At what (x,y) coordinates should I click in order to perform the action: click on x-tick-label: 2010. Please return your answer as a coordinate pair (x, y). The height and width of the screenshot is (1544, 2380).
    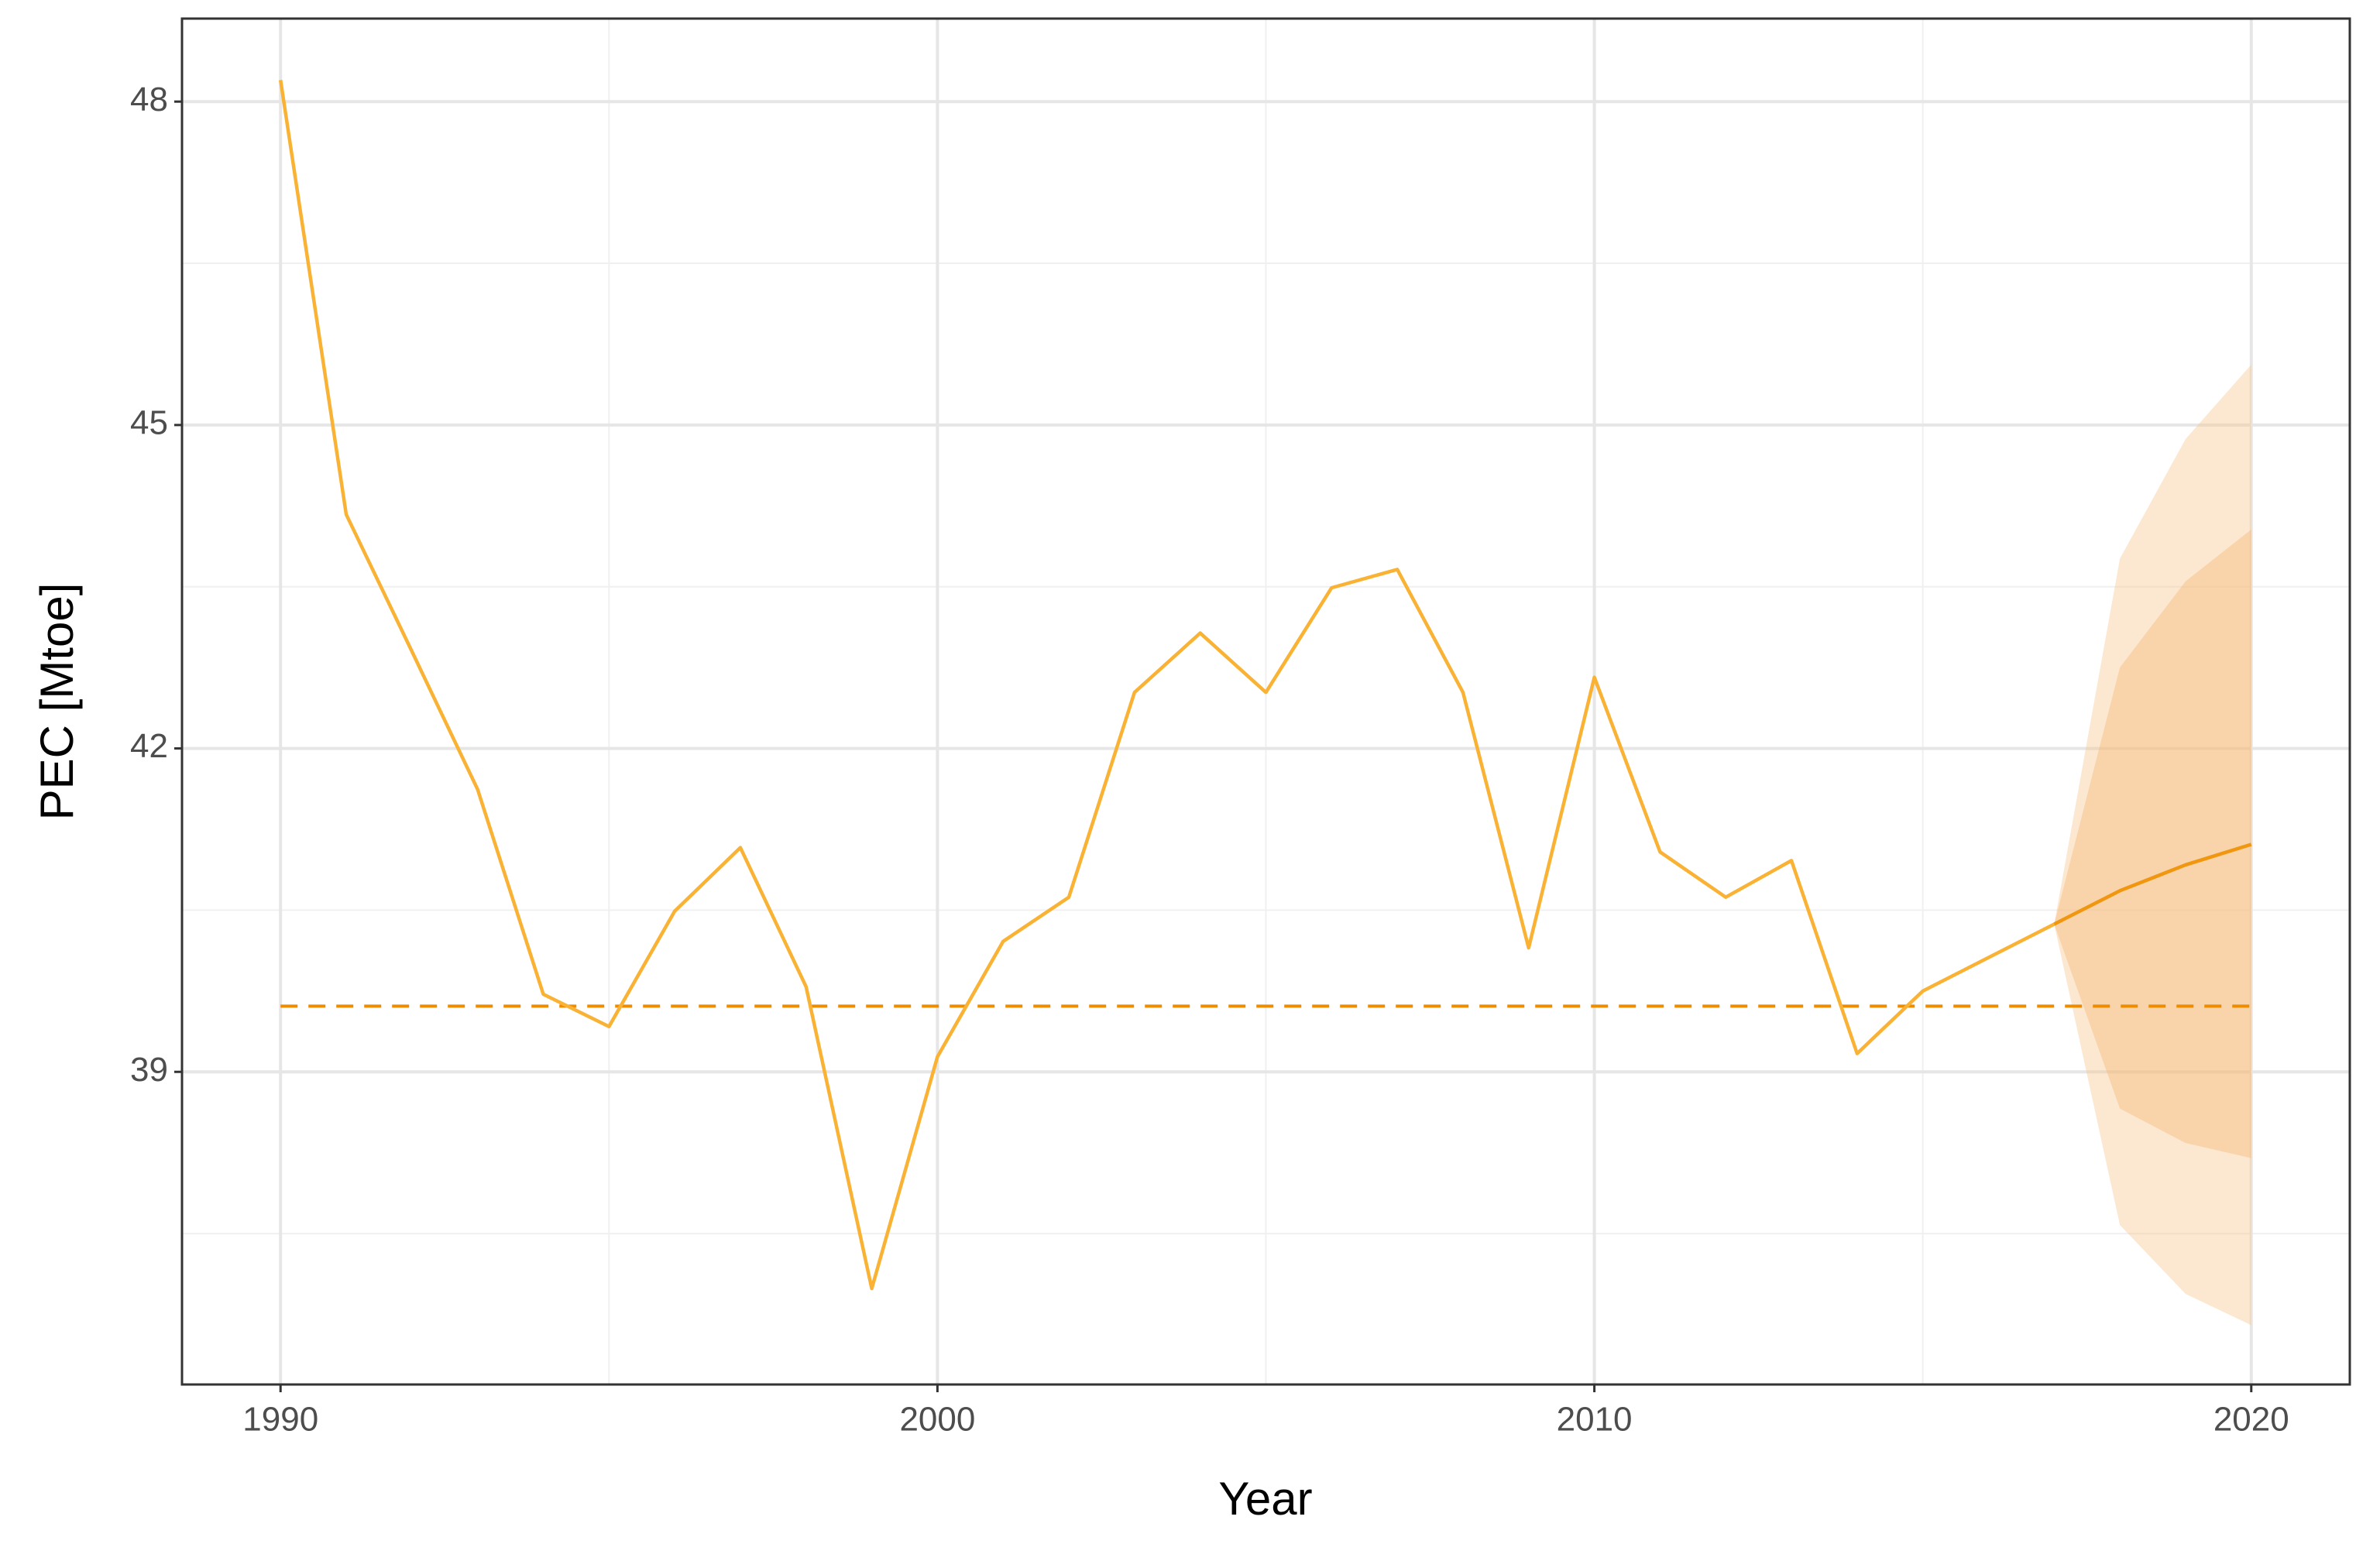
    Looking at the image, I should click on (1595, 1420).